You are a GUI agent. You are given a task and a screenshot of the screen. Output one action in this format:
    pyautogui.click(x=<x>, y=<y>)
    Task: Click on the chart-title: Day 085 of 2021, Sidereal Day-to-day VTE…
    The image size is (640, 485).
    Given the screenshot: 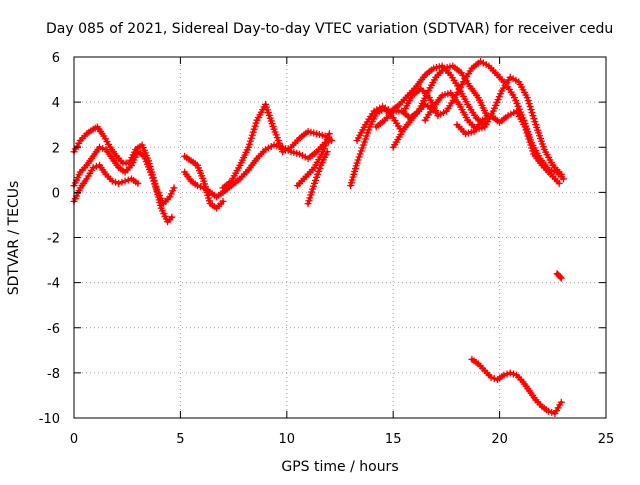 What is the action you would take?
    pyautogui.click(x=329, y=29)
    